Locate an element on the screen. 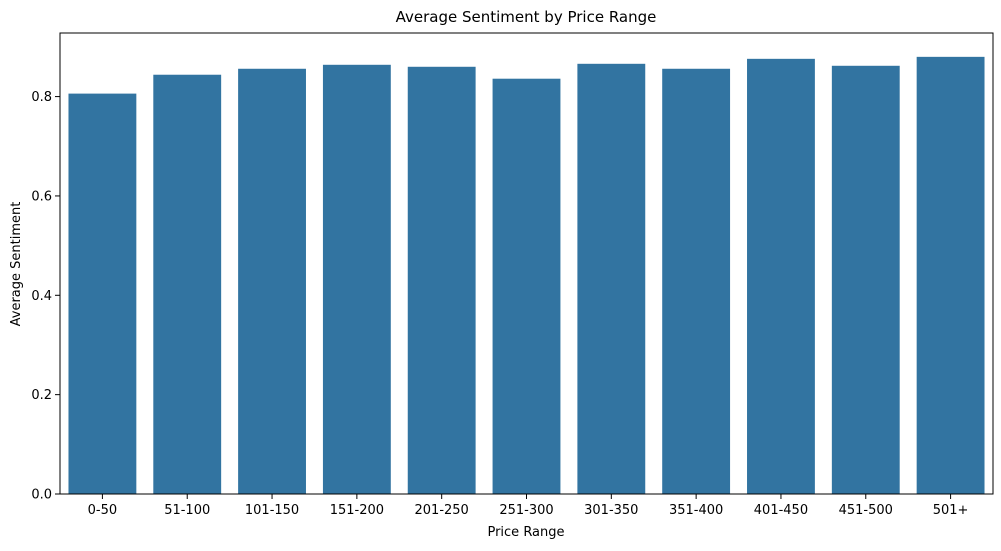  x-axis-label: Price Range is located at coordinates (525, 532).